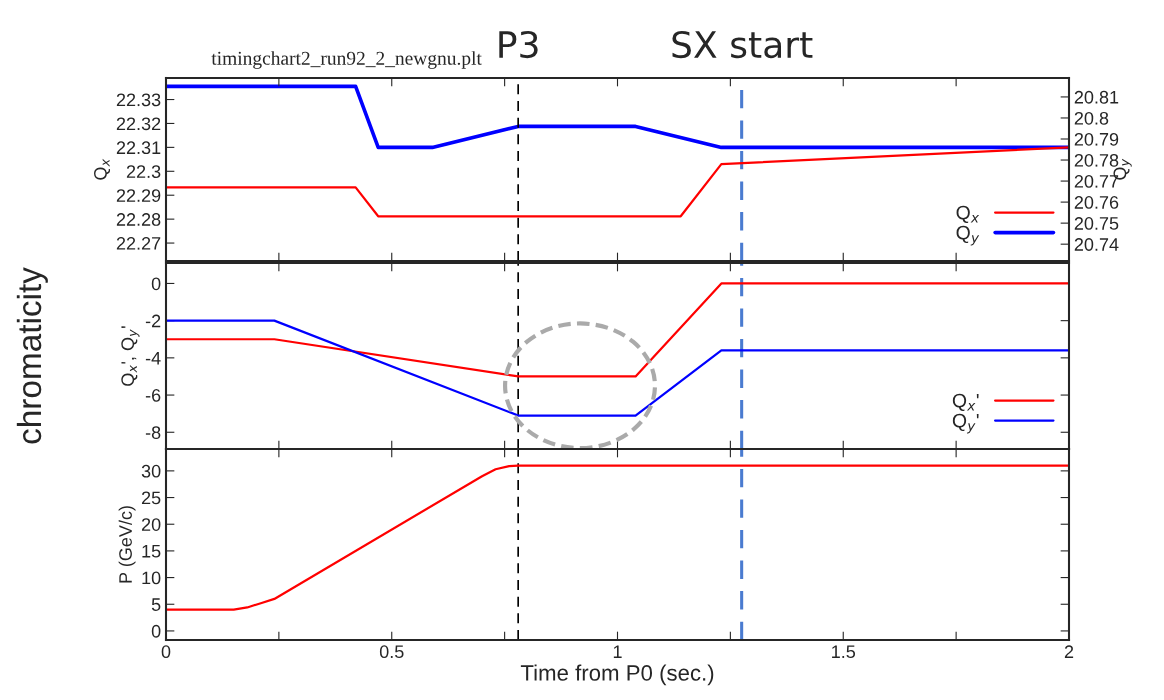  Describe the element at coordinates (1096, 97) in the screenshot. I see `y2-tick-label: 20.81` at that location.